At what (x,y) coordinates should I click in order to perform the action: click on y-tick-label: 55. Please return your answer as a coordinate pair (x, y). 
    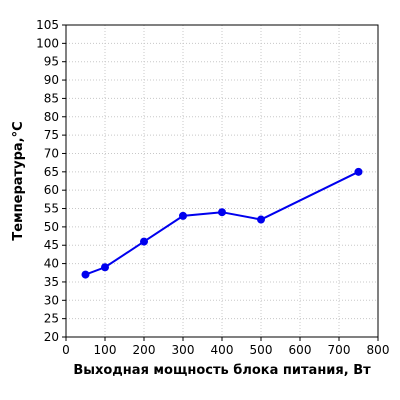
    Looking at the image, I should click on (51, 209).